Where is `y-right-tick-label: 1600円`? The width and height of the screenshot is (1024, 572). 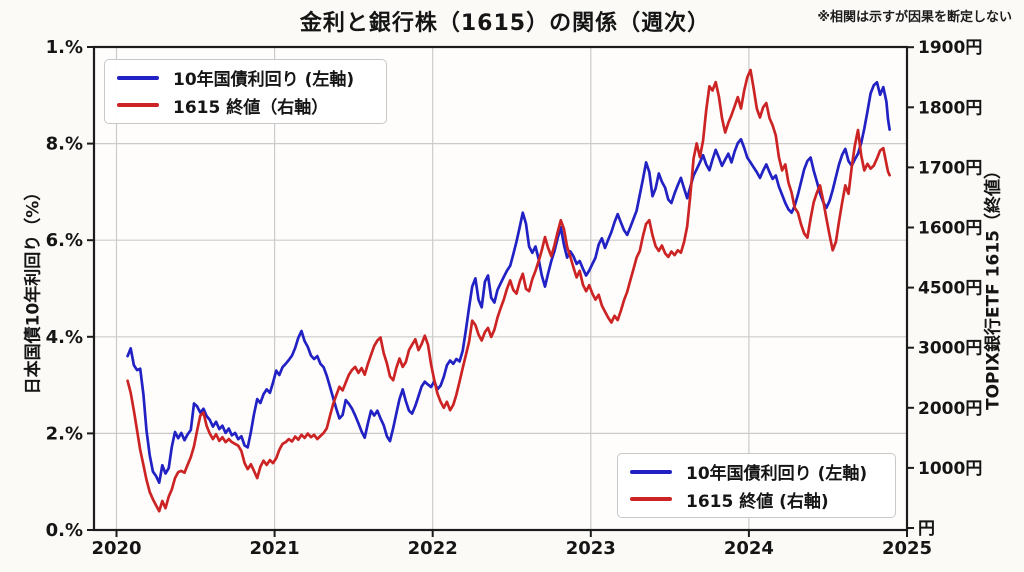 y-right-tick-label: 1600円 is located at coordinates (950, 229).